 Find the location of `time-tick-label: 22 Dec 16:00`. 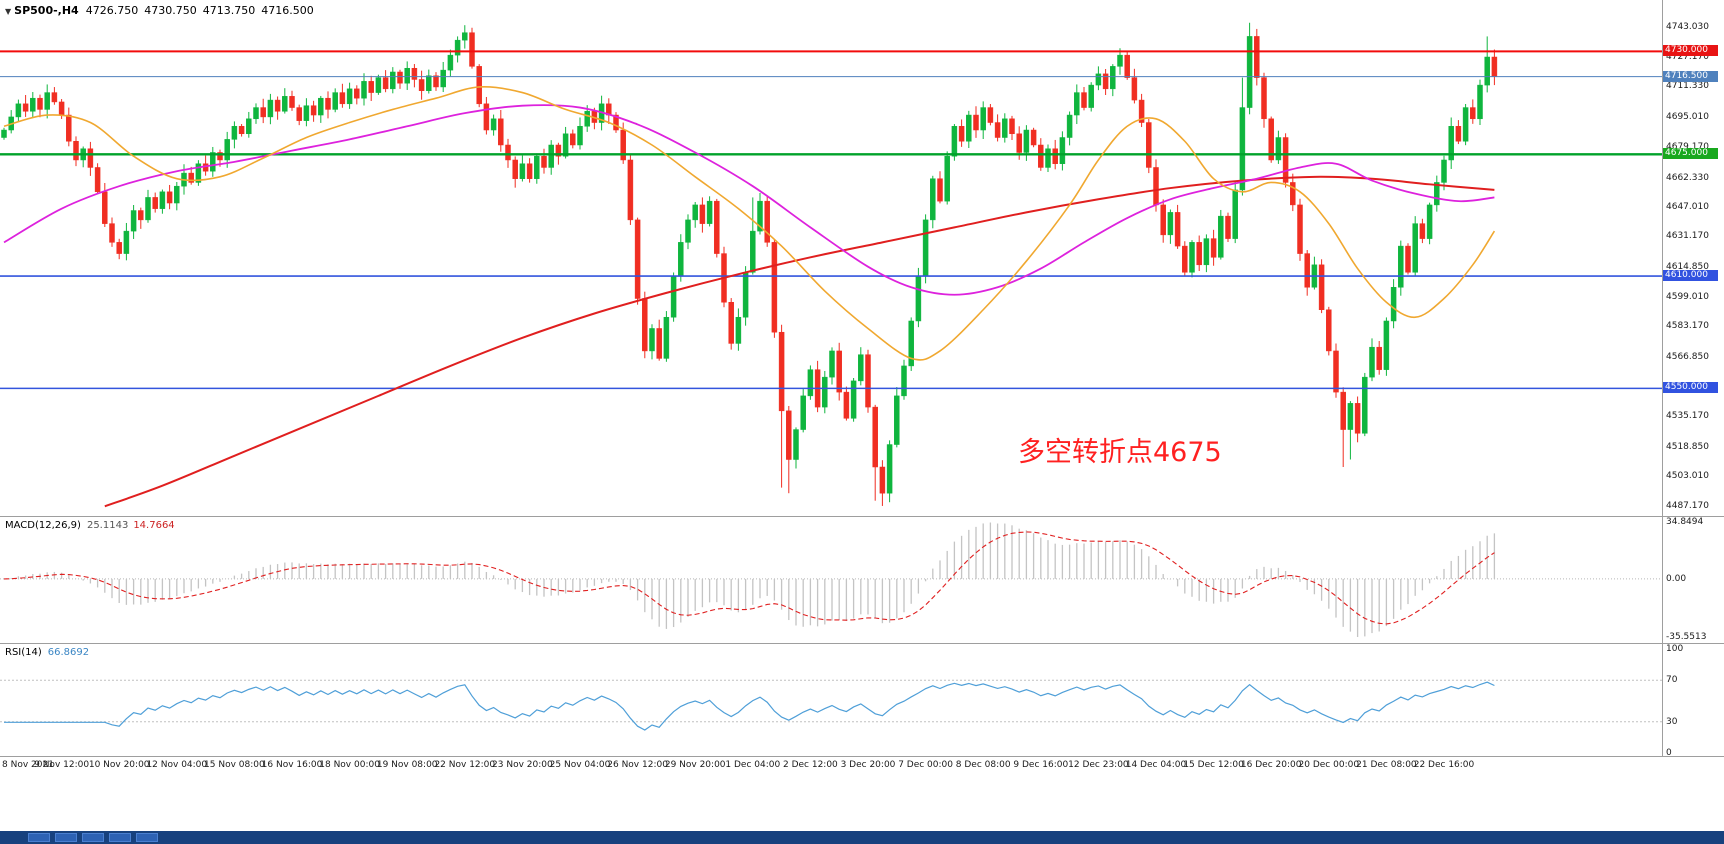

time-tick-label: 22 Dec 16:00 is located at coordinates (1444, 765).